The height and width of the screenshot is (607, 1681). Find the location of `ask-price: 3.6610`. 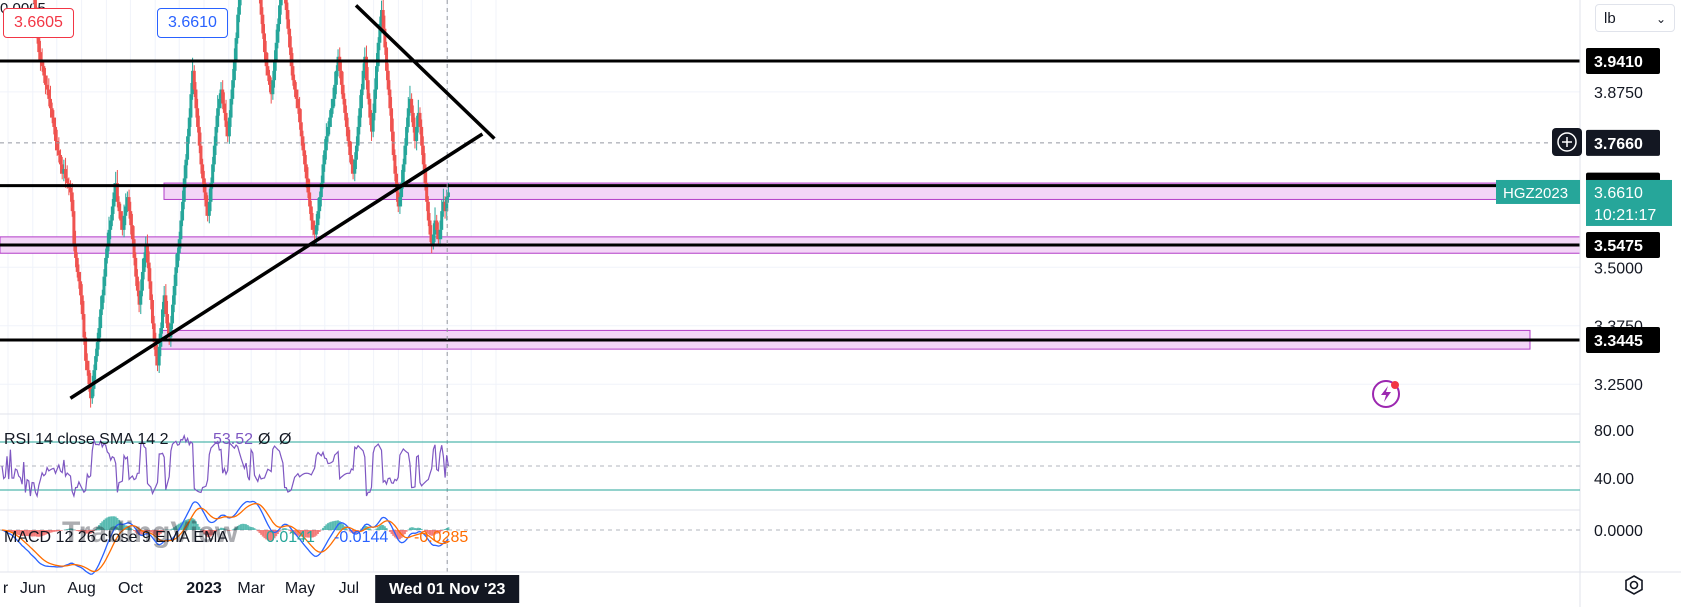

ask-price: 3.6610 is located at coordinates (192, 23).